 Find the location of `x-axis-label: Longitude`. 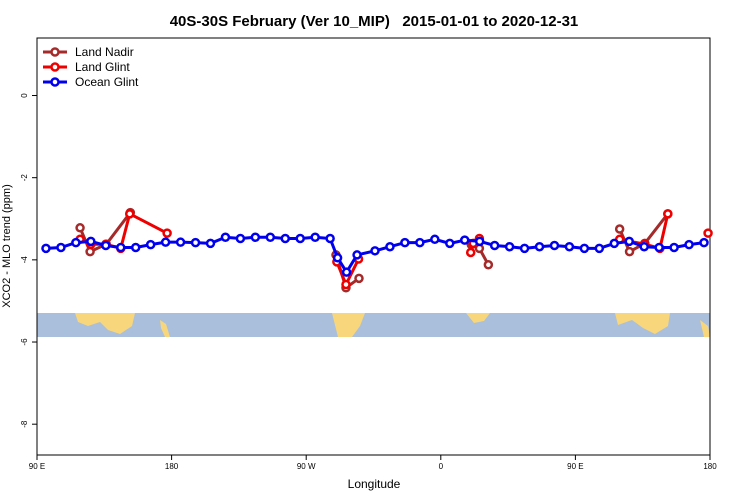

x-axis-label: Longitude is located at coordinates (374, 484).